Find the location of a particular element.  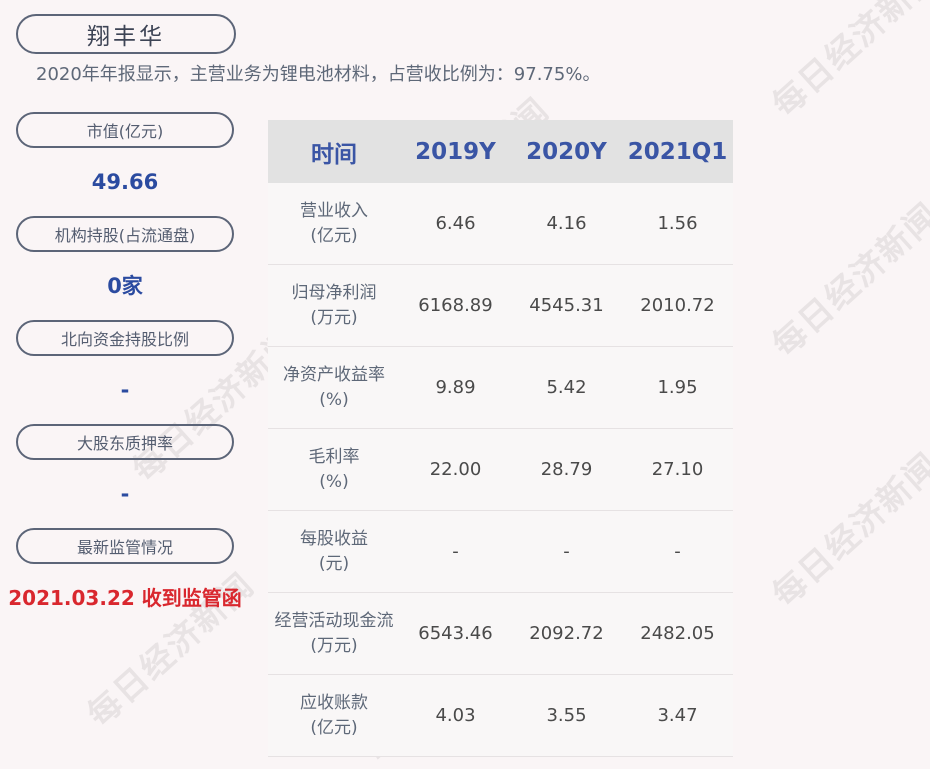

metric-label-pill: 北向资金持股比例 is located at coordinates (125, 338).